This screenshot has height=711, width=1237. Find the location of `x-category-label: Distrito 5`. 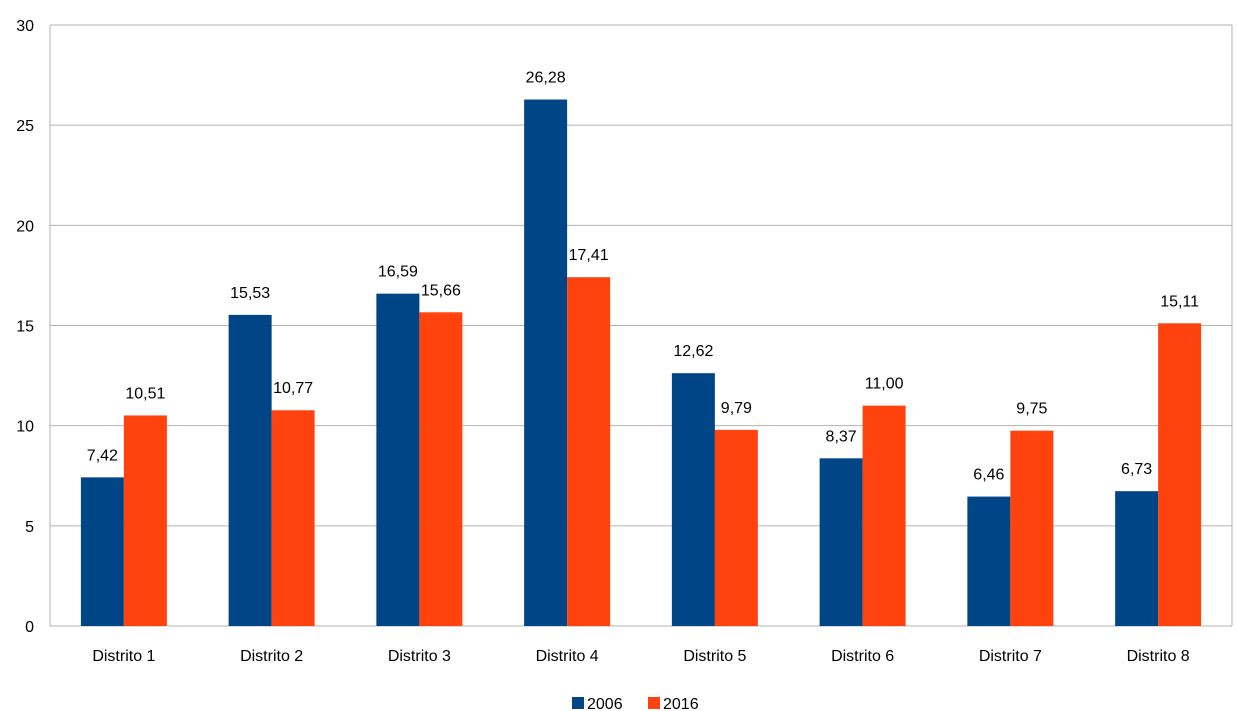

x-category-label: Distrito 5 is located at coordinates (714, 656).